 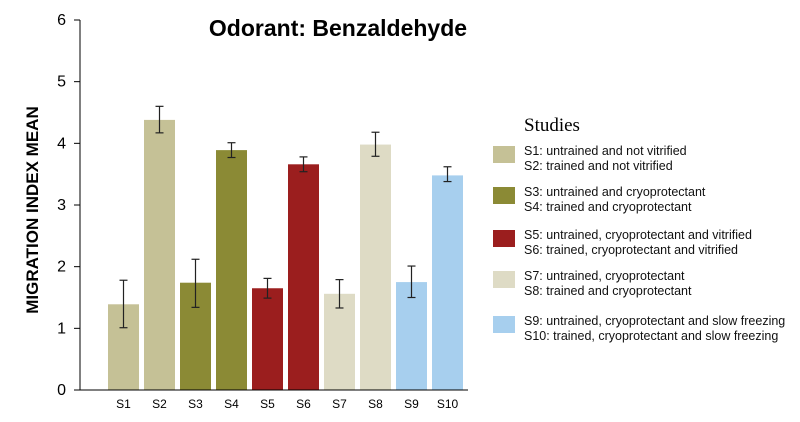 I want to click on x-tick-label: S6, so click(x=303, y=404).